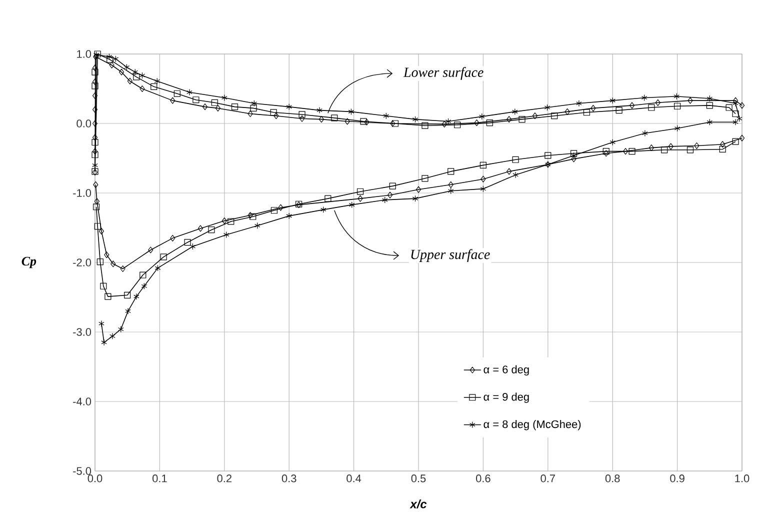  What do you see at coordinates (532, 425) in the screenshot?
I see `legend-label: α = 8 deg (McGhee)` at bounding box center [532, 425].